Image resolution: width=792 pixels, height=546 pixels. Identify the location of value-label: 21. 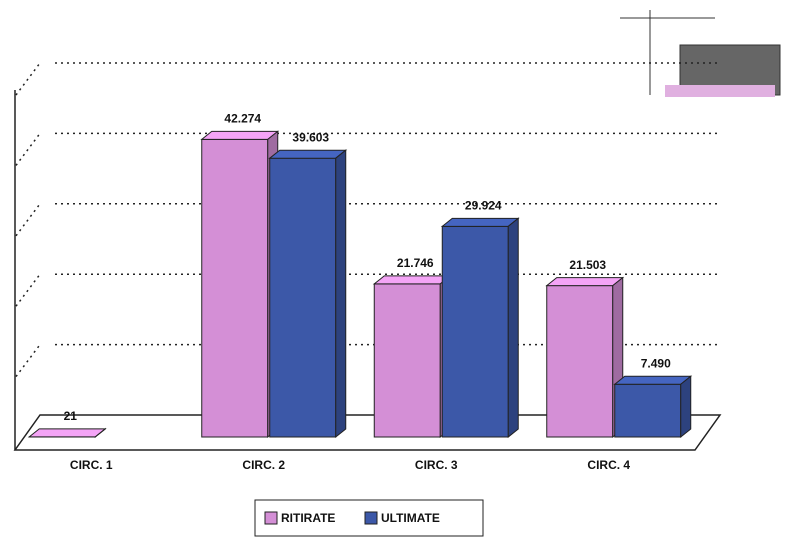
(71, 416).